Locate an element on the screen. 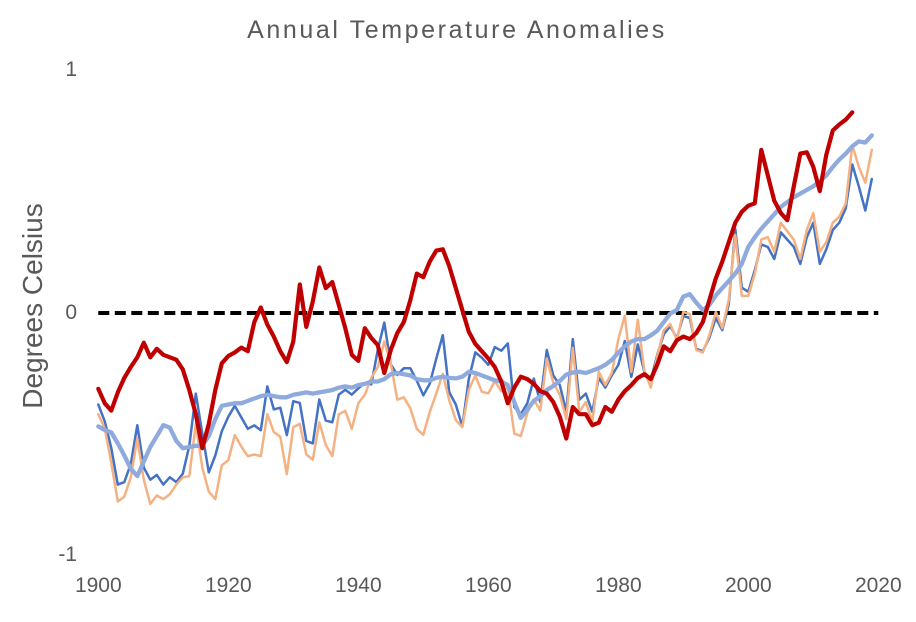 Image resolution: width=916 pixels, height=622 pixels. svg-text: 1980 is located at coordinates (618, 585).